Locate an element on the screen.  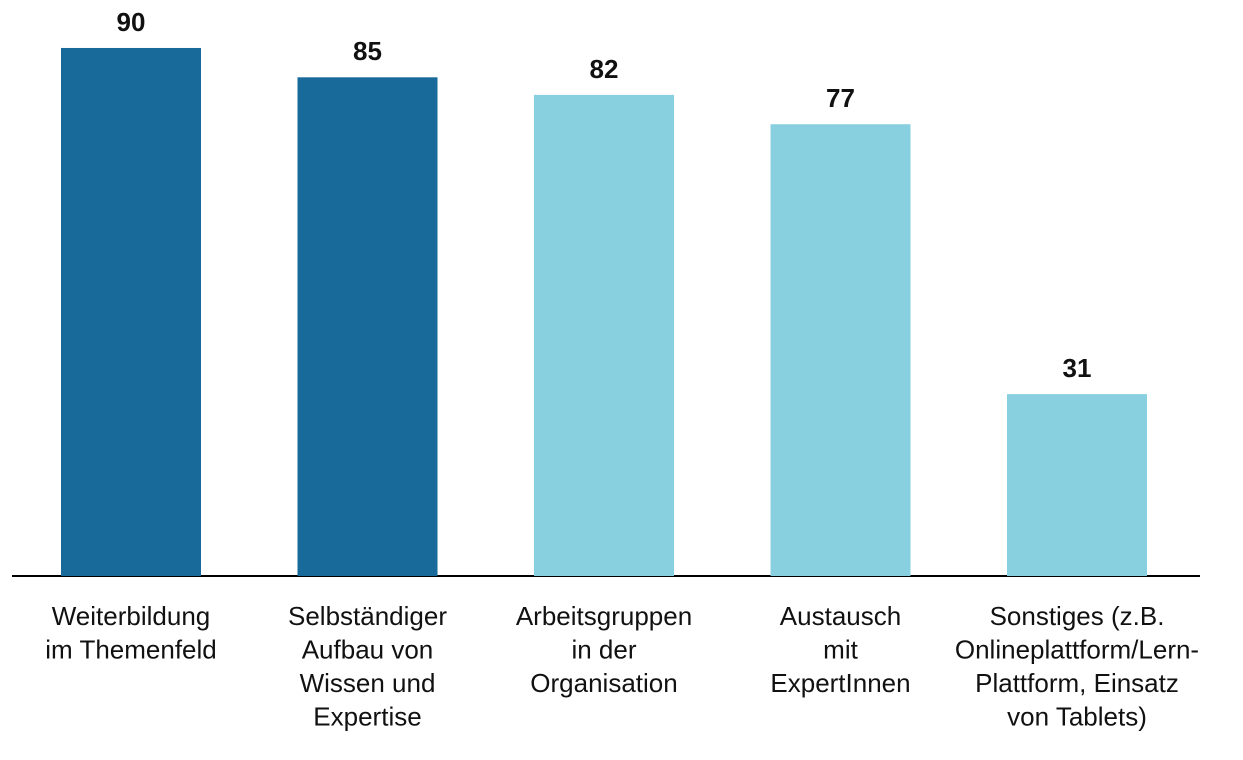
x-tick-label: Organisation is located at coordinates (603, 683).